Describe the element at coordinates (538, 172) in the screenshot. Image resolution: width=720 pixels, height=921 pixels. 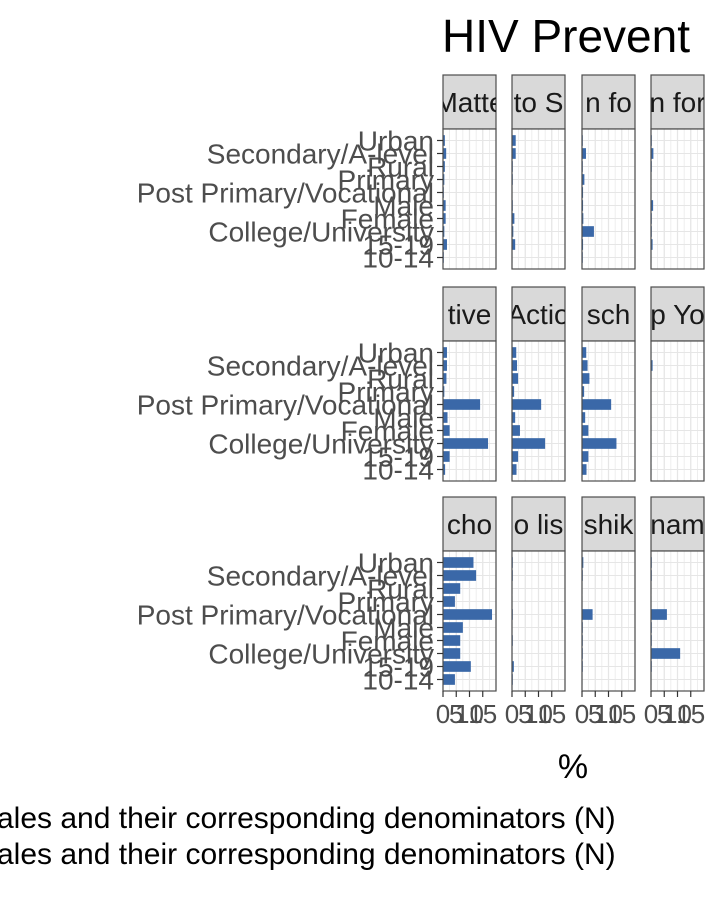
I see `facet-panel: to S` at that location.